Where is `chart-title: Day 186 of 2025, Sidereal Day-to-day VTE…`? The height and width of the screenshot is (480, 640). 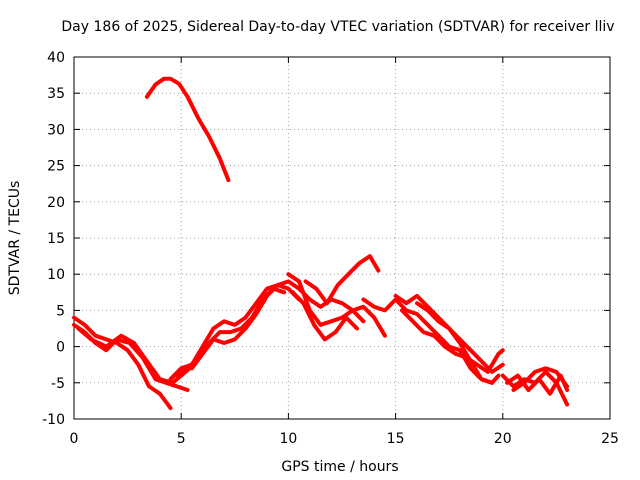
chart-title: Day 186 of 2025, Sidereal Day-to-day VTE… is located at coordinates (337, 27).